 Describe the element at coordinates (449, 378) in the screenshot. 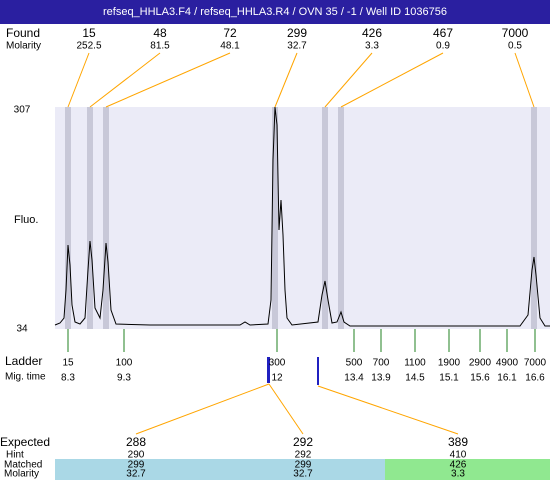

I see `mig-time: 15.1` at that location.